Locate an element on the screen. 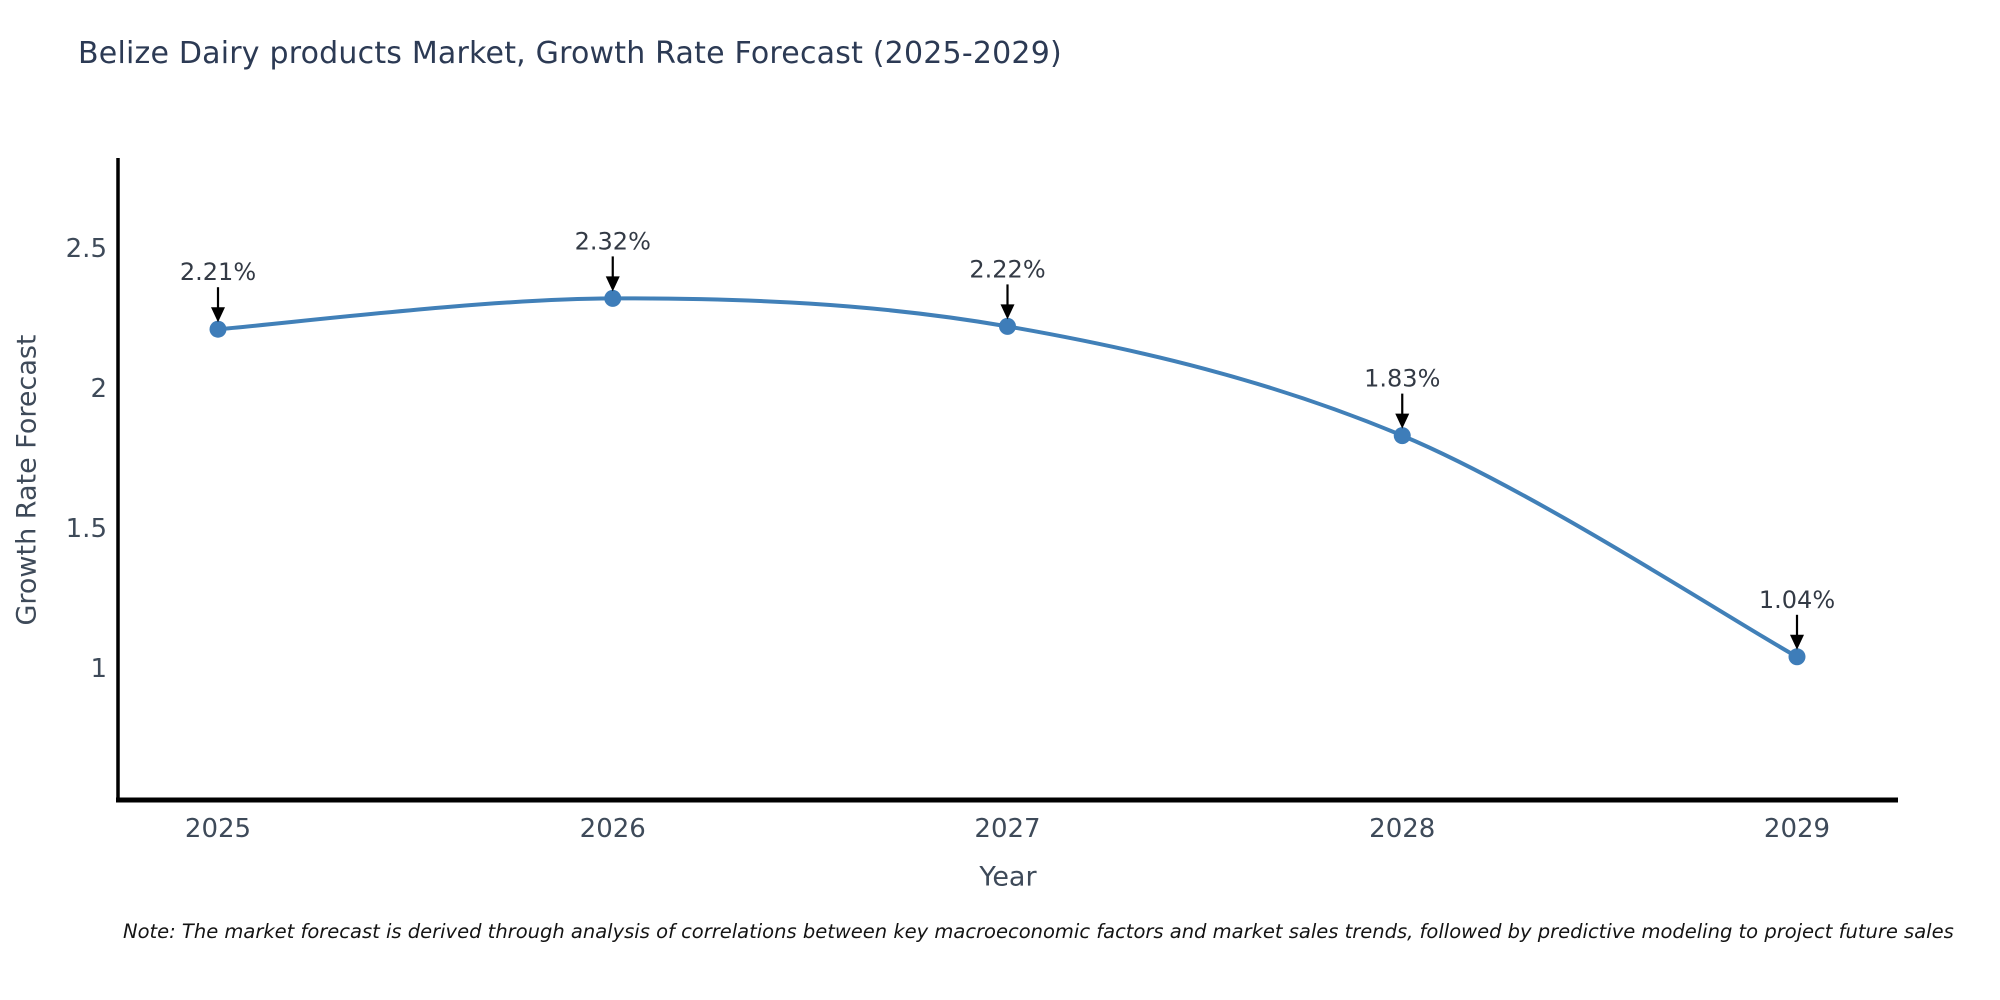  data-point-label: 2.32% is located at coordinates (613, 241).